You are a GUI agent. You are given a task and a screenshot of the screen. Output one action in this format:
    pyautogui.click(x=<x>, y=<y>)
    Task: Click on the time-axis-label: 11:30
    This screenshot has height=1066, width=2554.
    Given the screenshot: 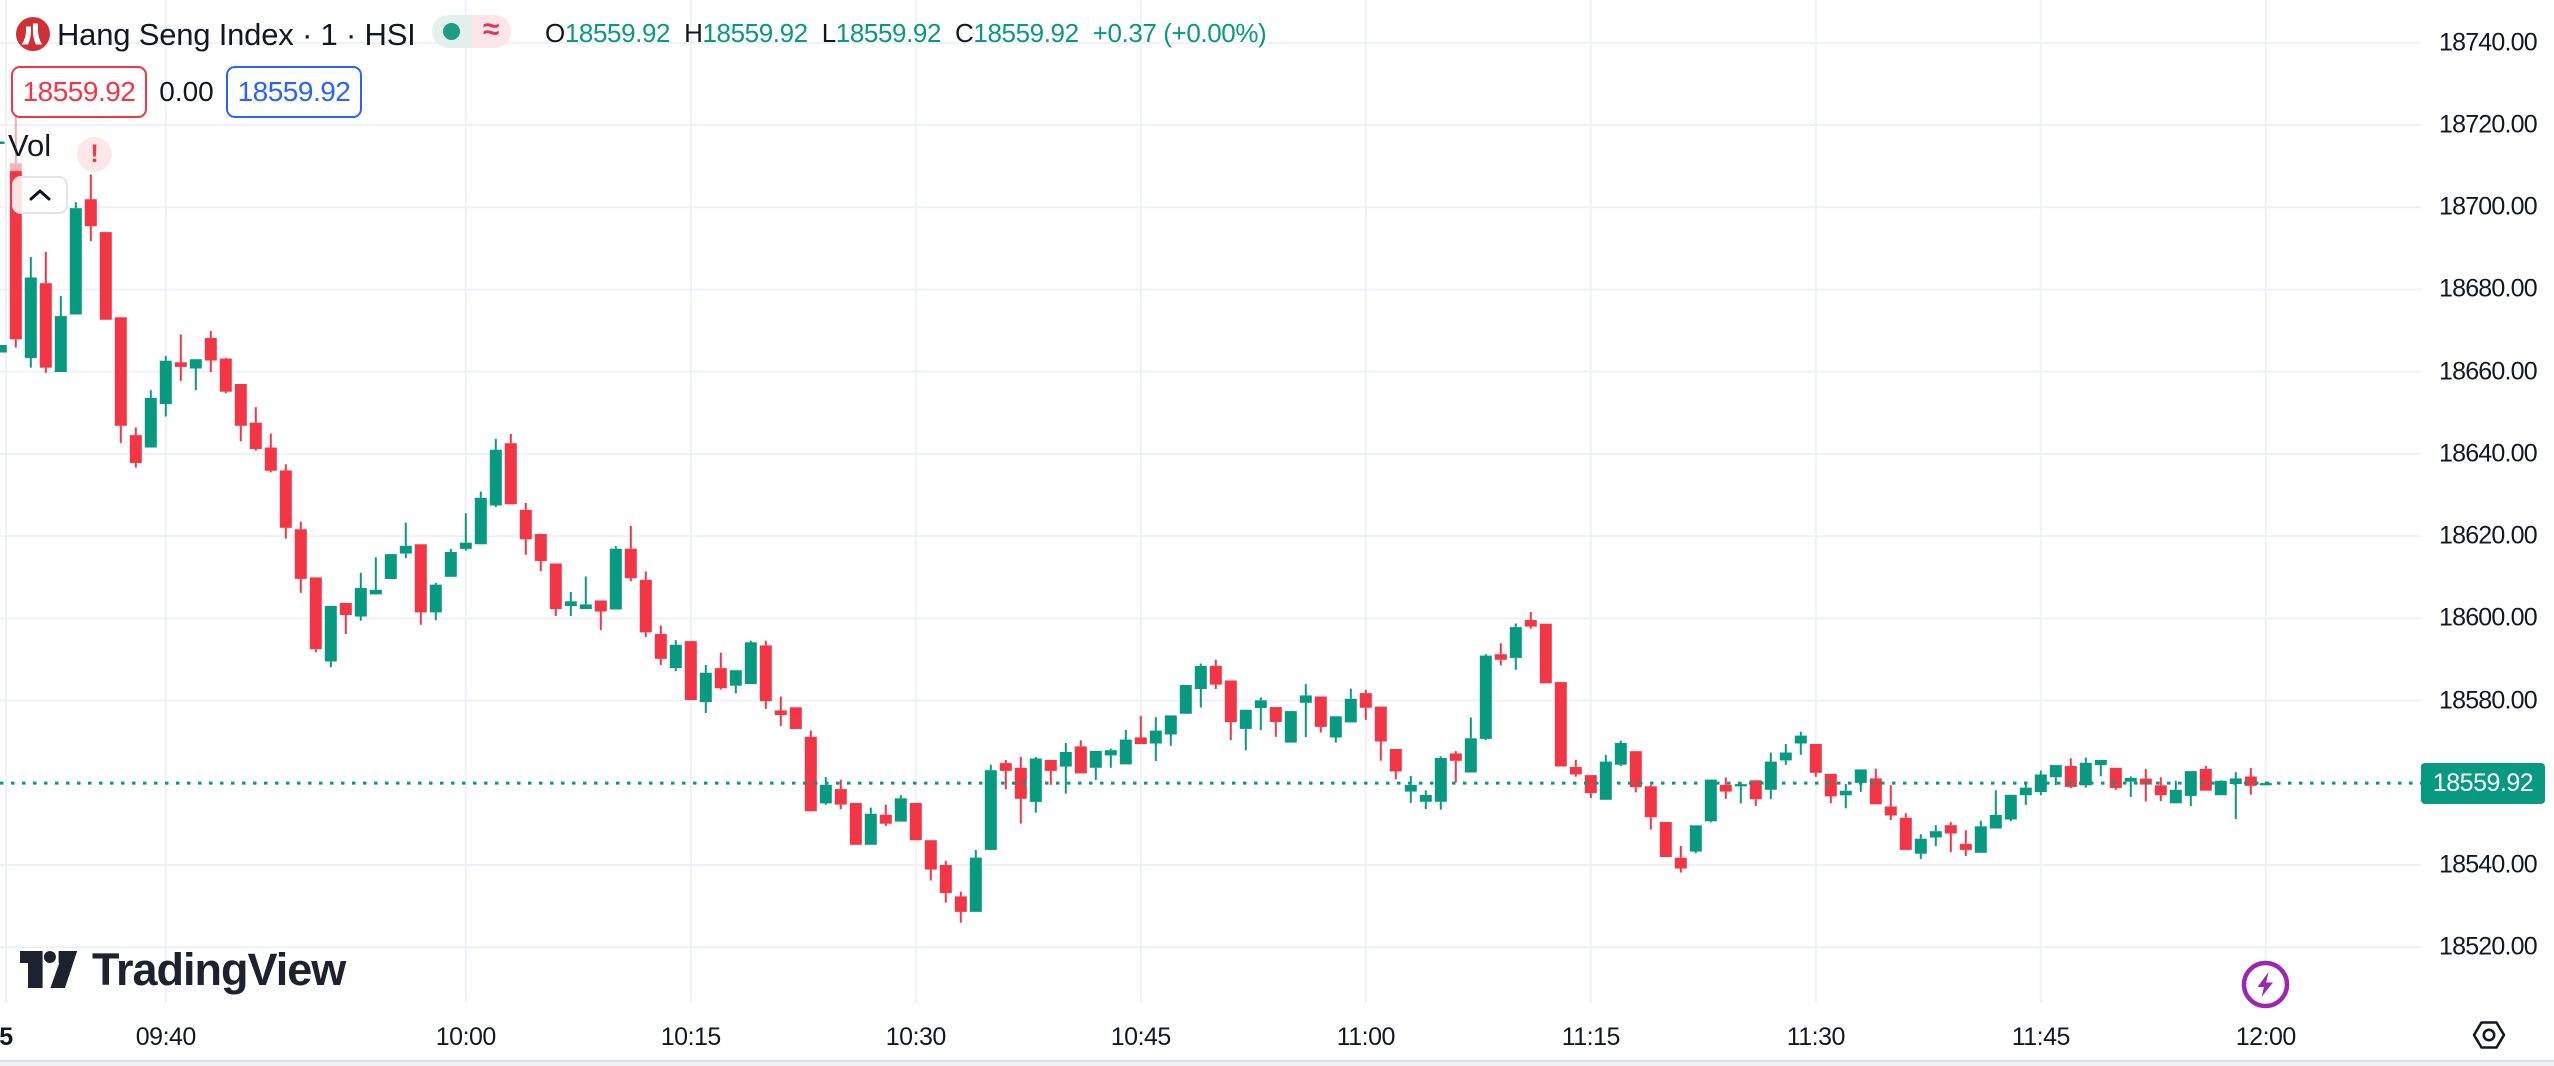 What is the action you would take?
    pyautogui.click(x=1816, y=1037)
    